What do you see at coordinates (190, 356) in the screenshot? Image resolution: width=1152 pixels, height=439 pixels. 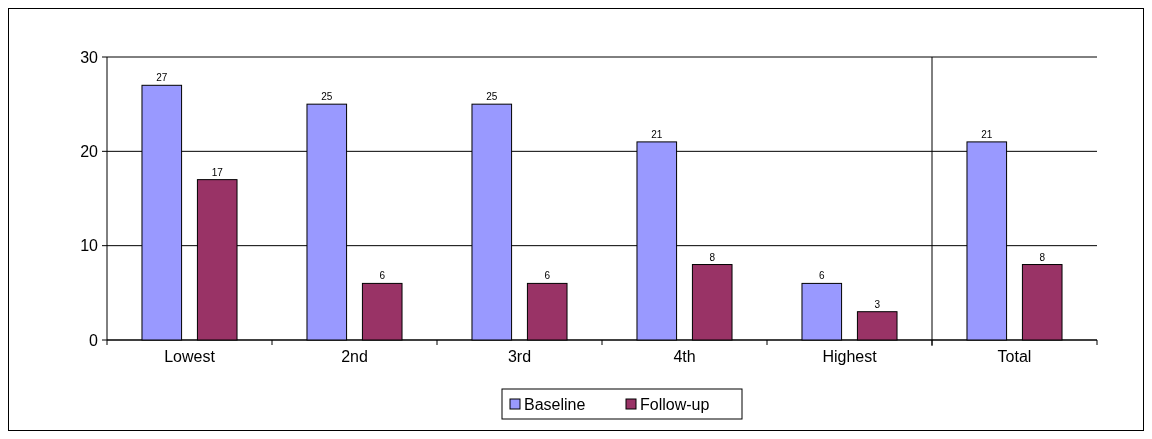 I see `x-tick-label: Lowest` at bounding box center [190, 356].